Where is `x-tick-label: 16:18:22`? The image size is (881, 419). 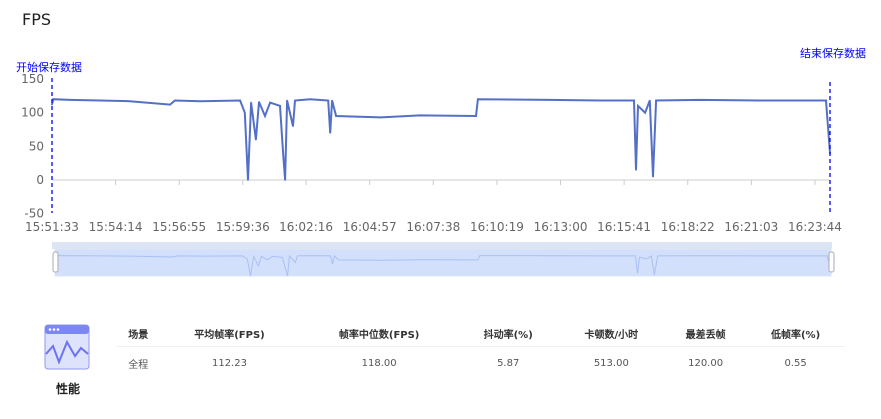 x-tick-label: 16:18:22 is located at coordinates (688, 227).